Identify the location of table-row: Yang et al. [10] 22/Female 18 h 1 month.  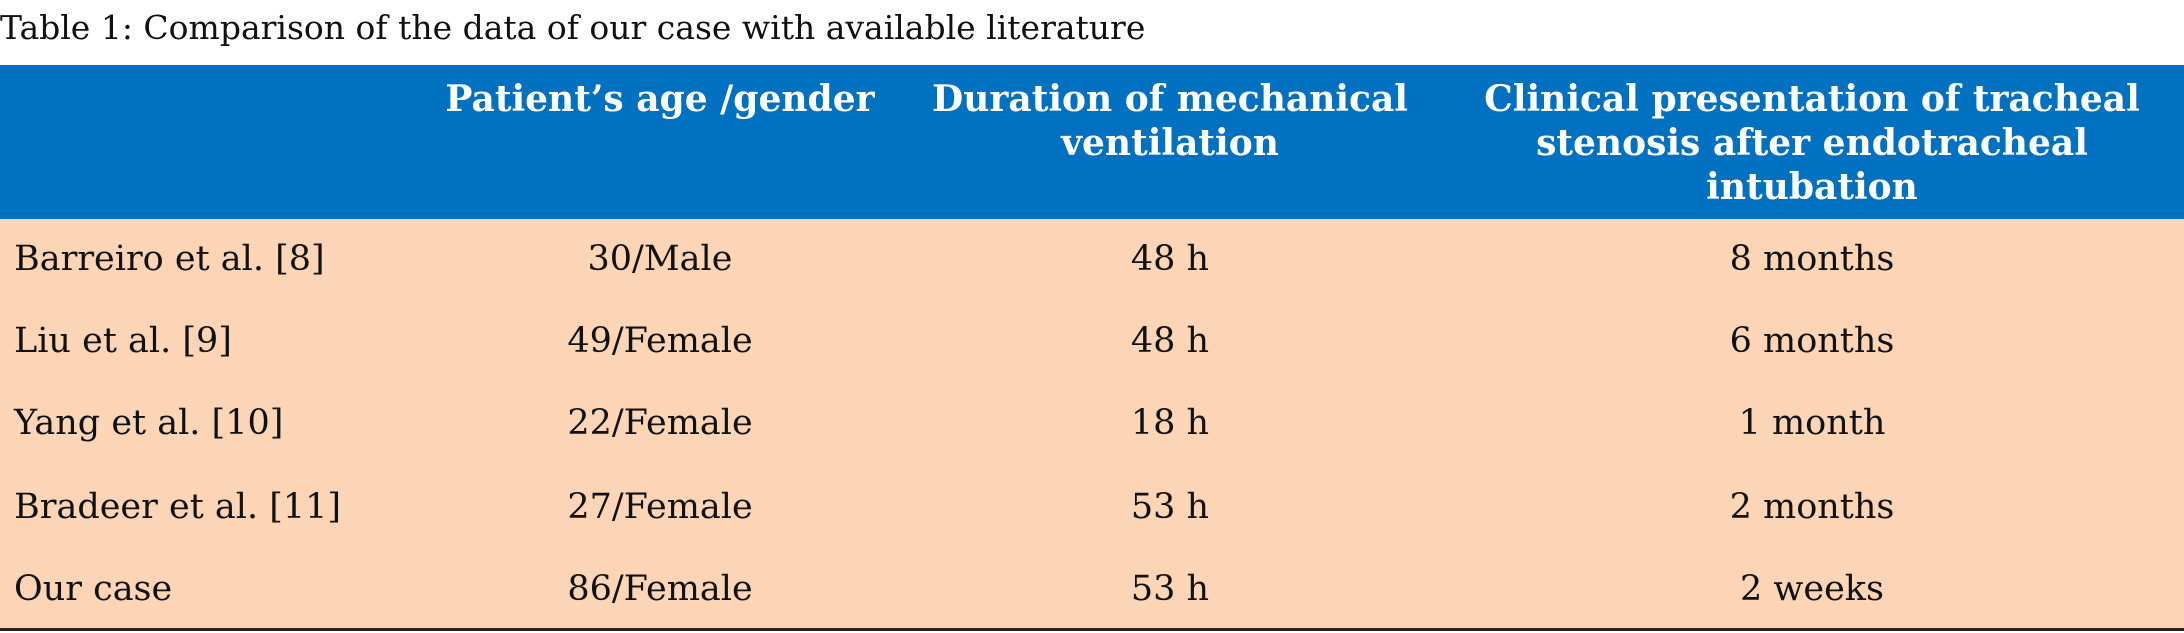
(1092, 423).